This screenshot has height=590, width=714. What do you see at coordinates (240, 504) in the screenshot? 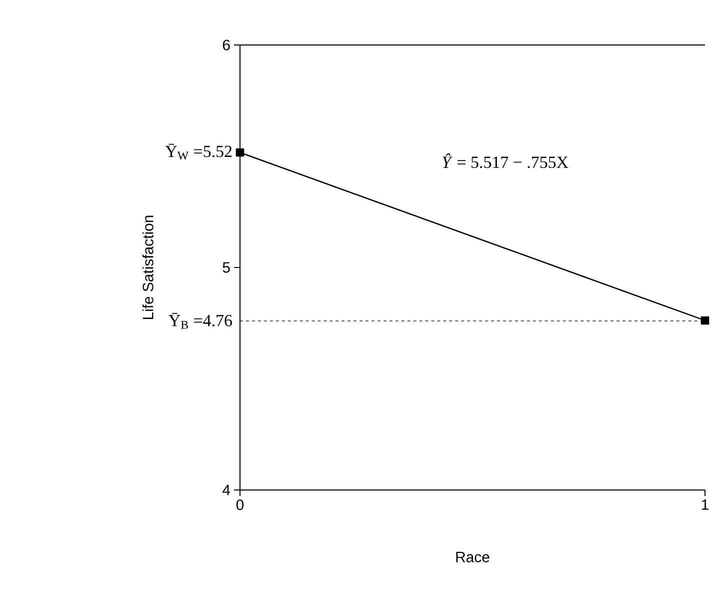
I see `x-tick-label: 0` at bounding box center [240, 504].